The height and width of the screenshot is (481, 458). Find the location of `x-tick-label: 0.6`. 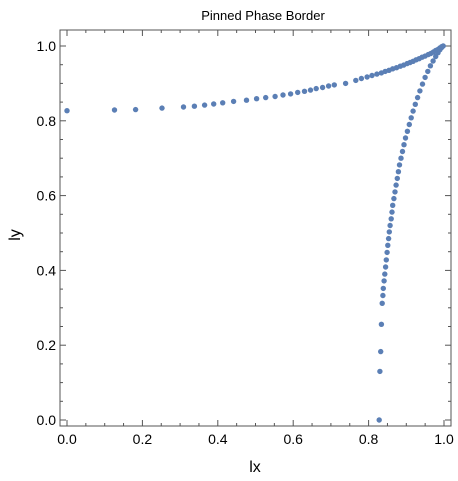

x-tick-label: 0.6 is located at coordinates (293, 439).